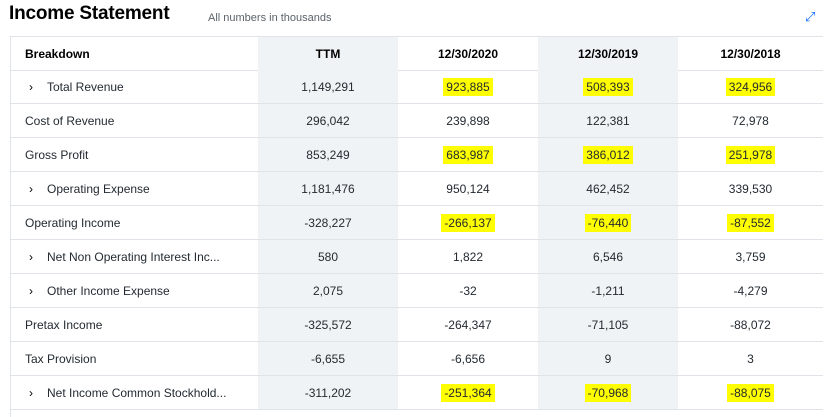 The height and width of the screenshot is (417, 824). I want to click on cell-2018: -87,552, so click(750, 222).